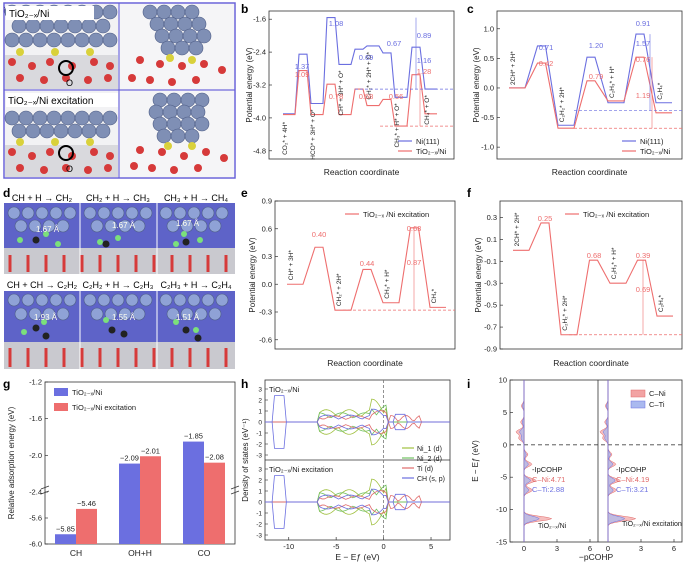 The image size is (685, 573). Describe the element at coordinates (260, 492) in the screenshot. I see `chart-h-ytick-label-1-2: 1` at that location.